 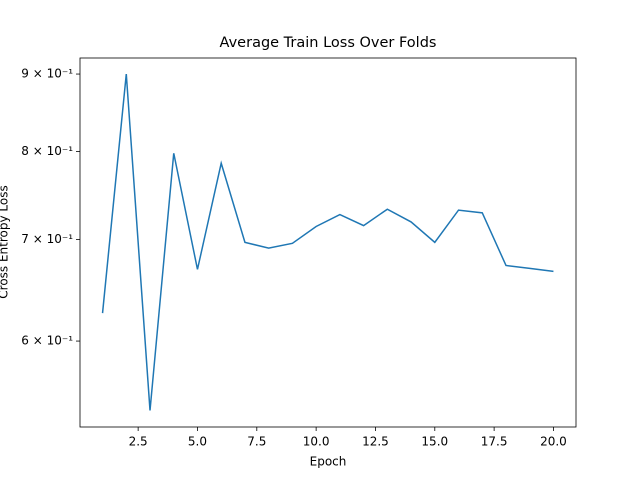 I want to click on x-axis-label: Epoch, so click(x=328, y=462).